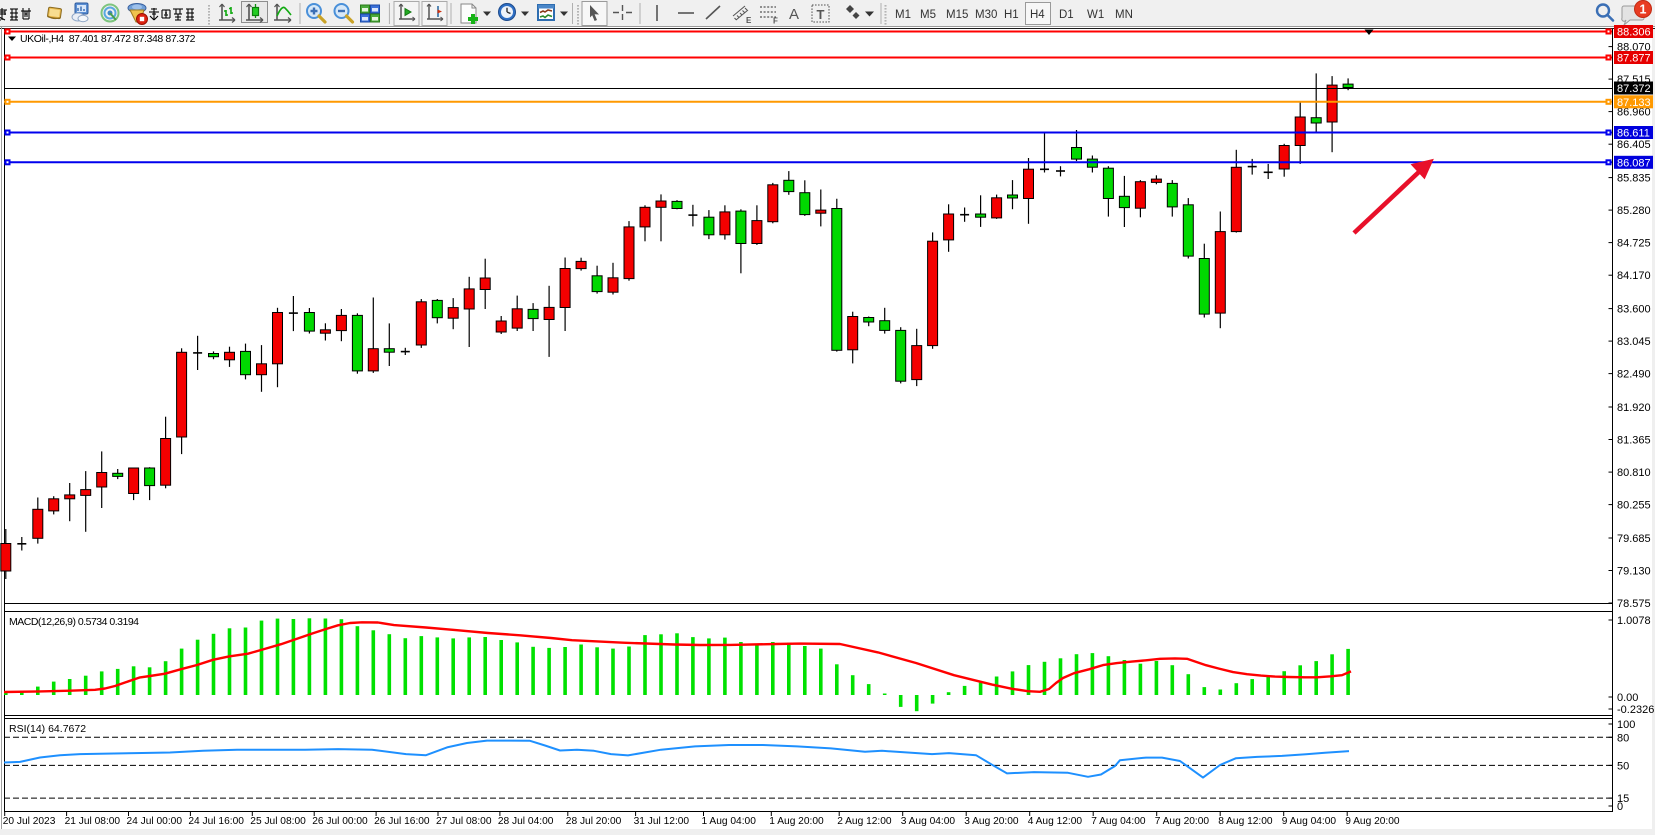 The height and width of the screenshot is (835, 1655). What do you see at coordinates (1634, 375) in the screenshot?
I see `svg-text: 82.490` at bounding box center [1634, 375].